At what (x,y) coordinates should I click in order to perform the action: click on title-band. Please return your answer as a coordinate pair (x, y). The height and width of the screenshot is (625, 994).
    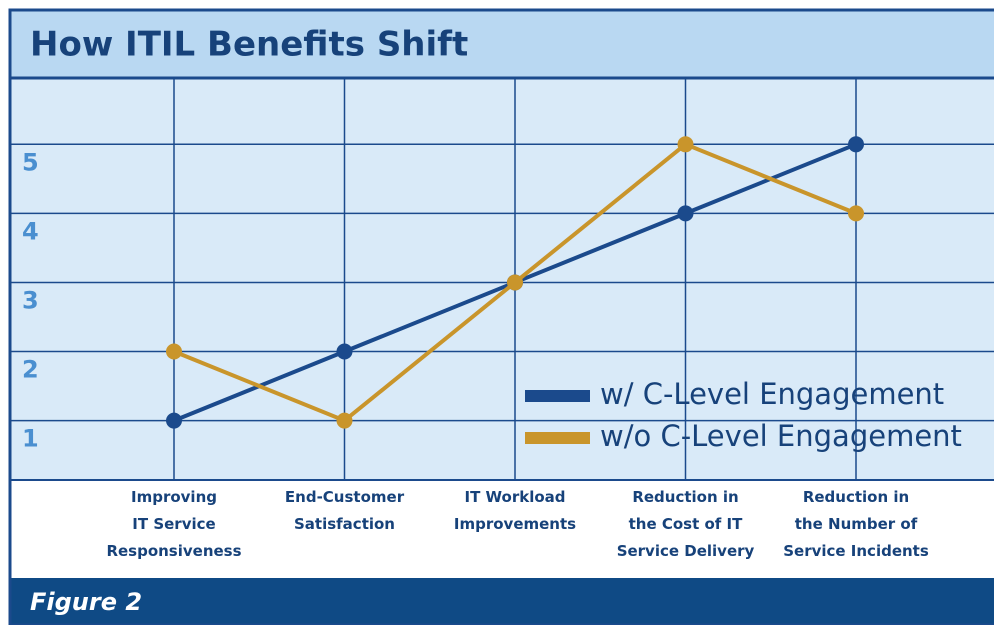
    Looking at the image, I should click on (502, 44).